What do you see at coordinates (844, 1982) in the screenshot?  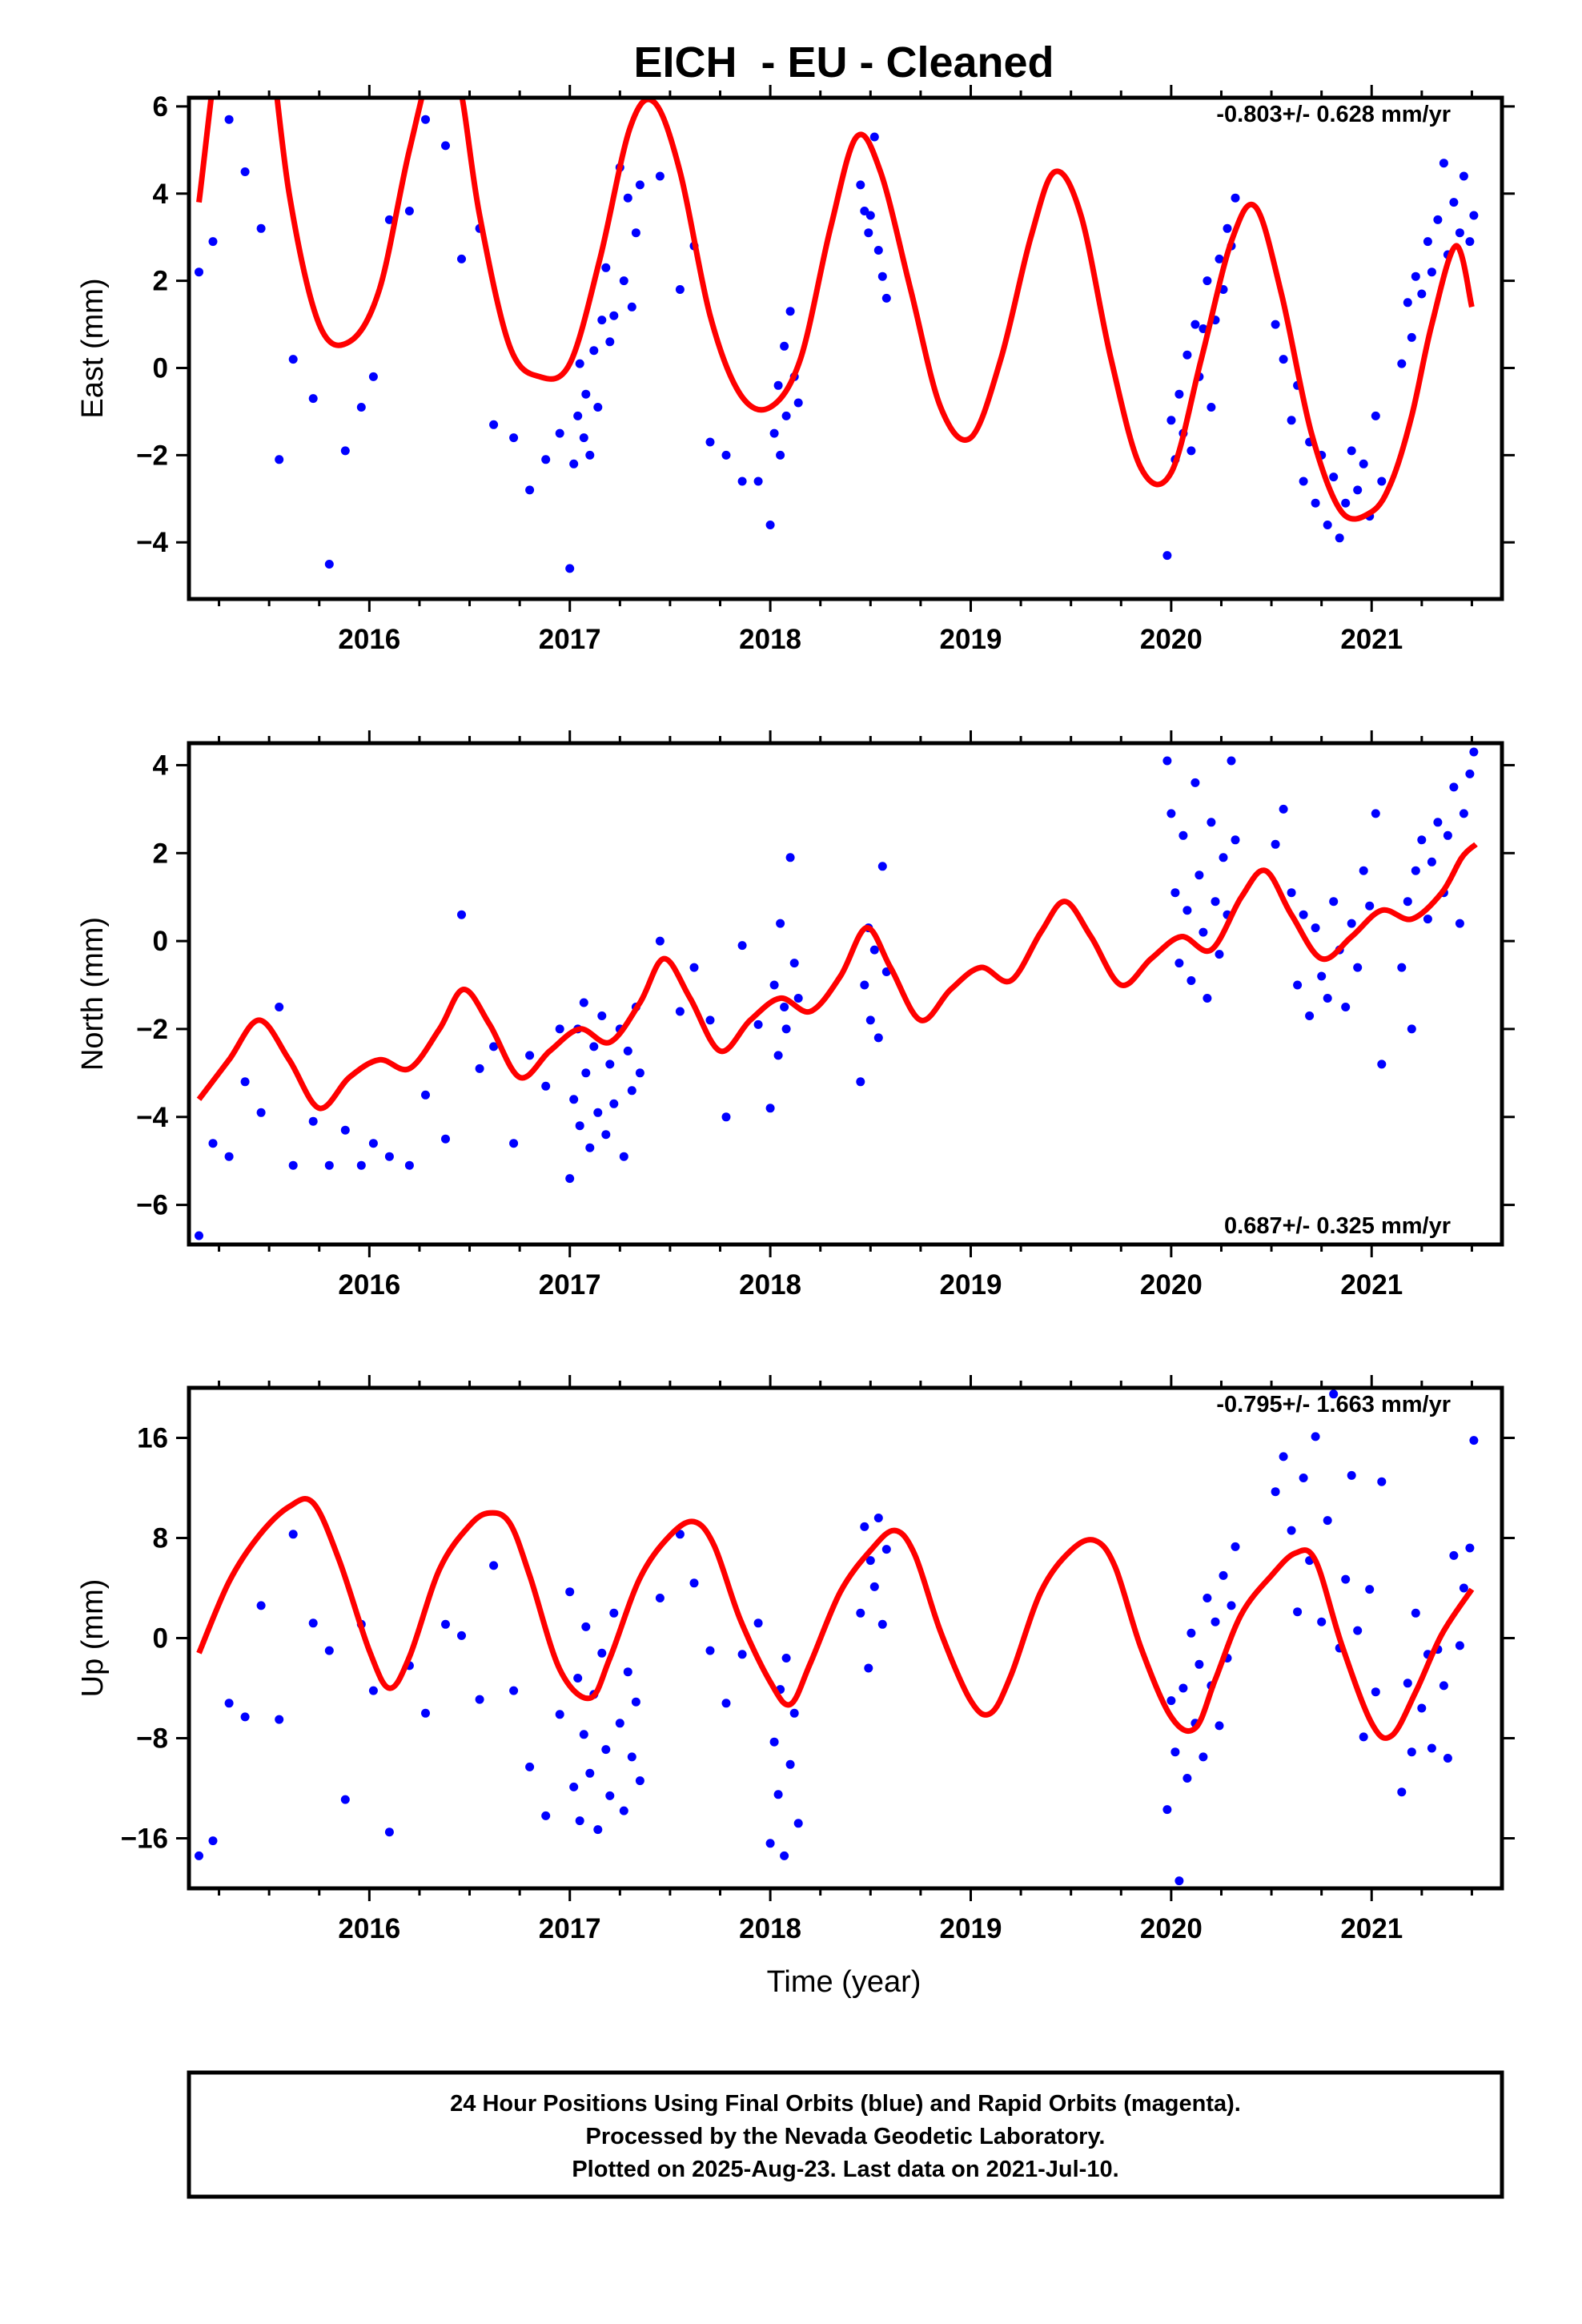 I see `x-axis-title: Time (year)` at bounding box center [844, 1982].